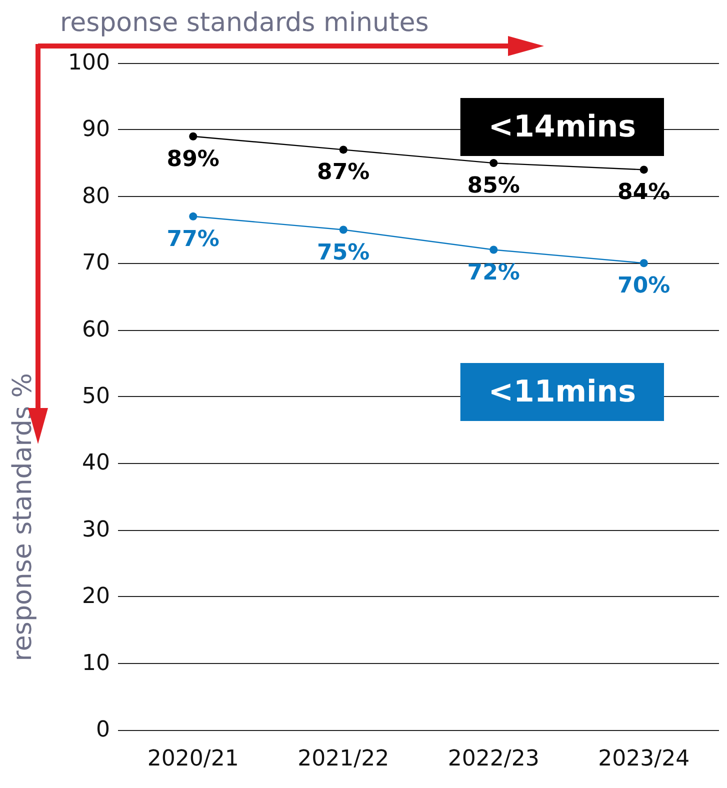 Image resolution: width=727 pixels, height=788 pixels. What do you see at coordinates (244, 23) in the screenshot?
I see `x-axis-title: response standards minutes` at bounding box center [244, 23].